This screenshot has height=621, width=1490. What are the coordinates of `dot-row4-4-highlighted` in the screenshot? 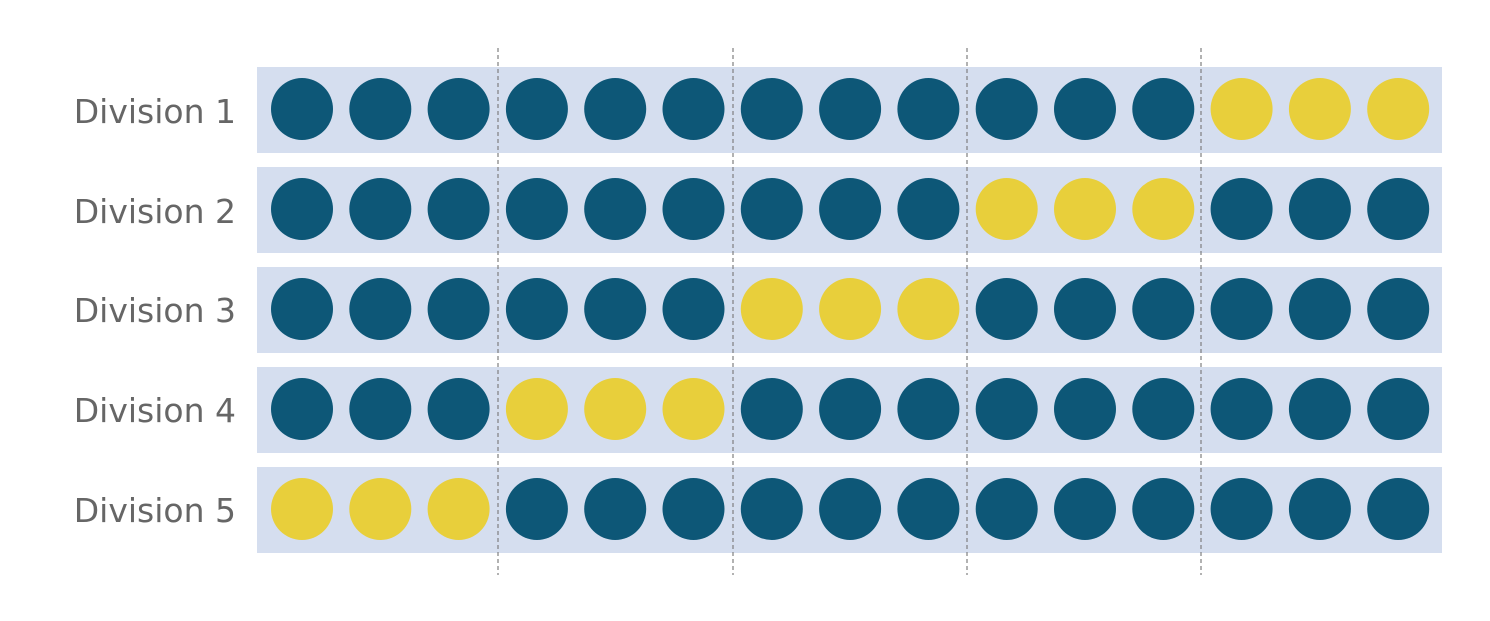 It's located at (536, 409).